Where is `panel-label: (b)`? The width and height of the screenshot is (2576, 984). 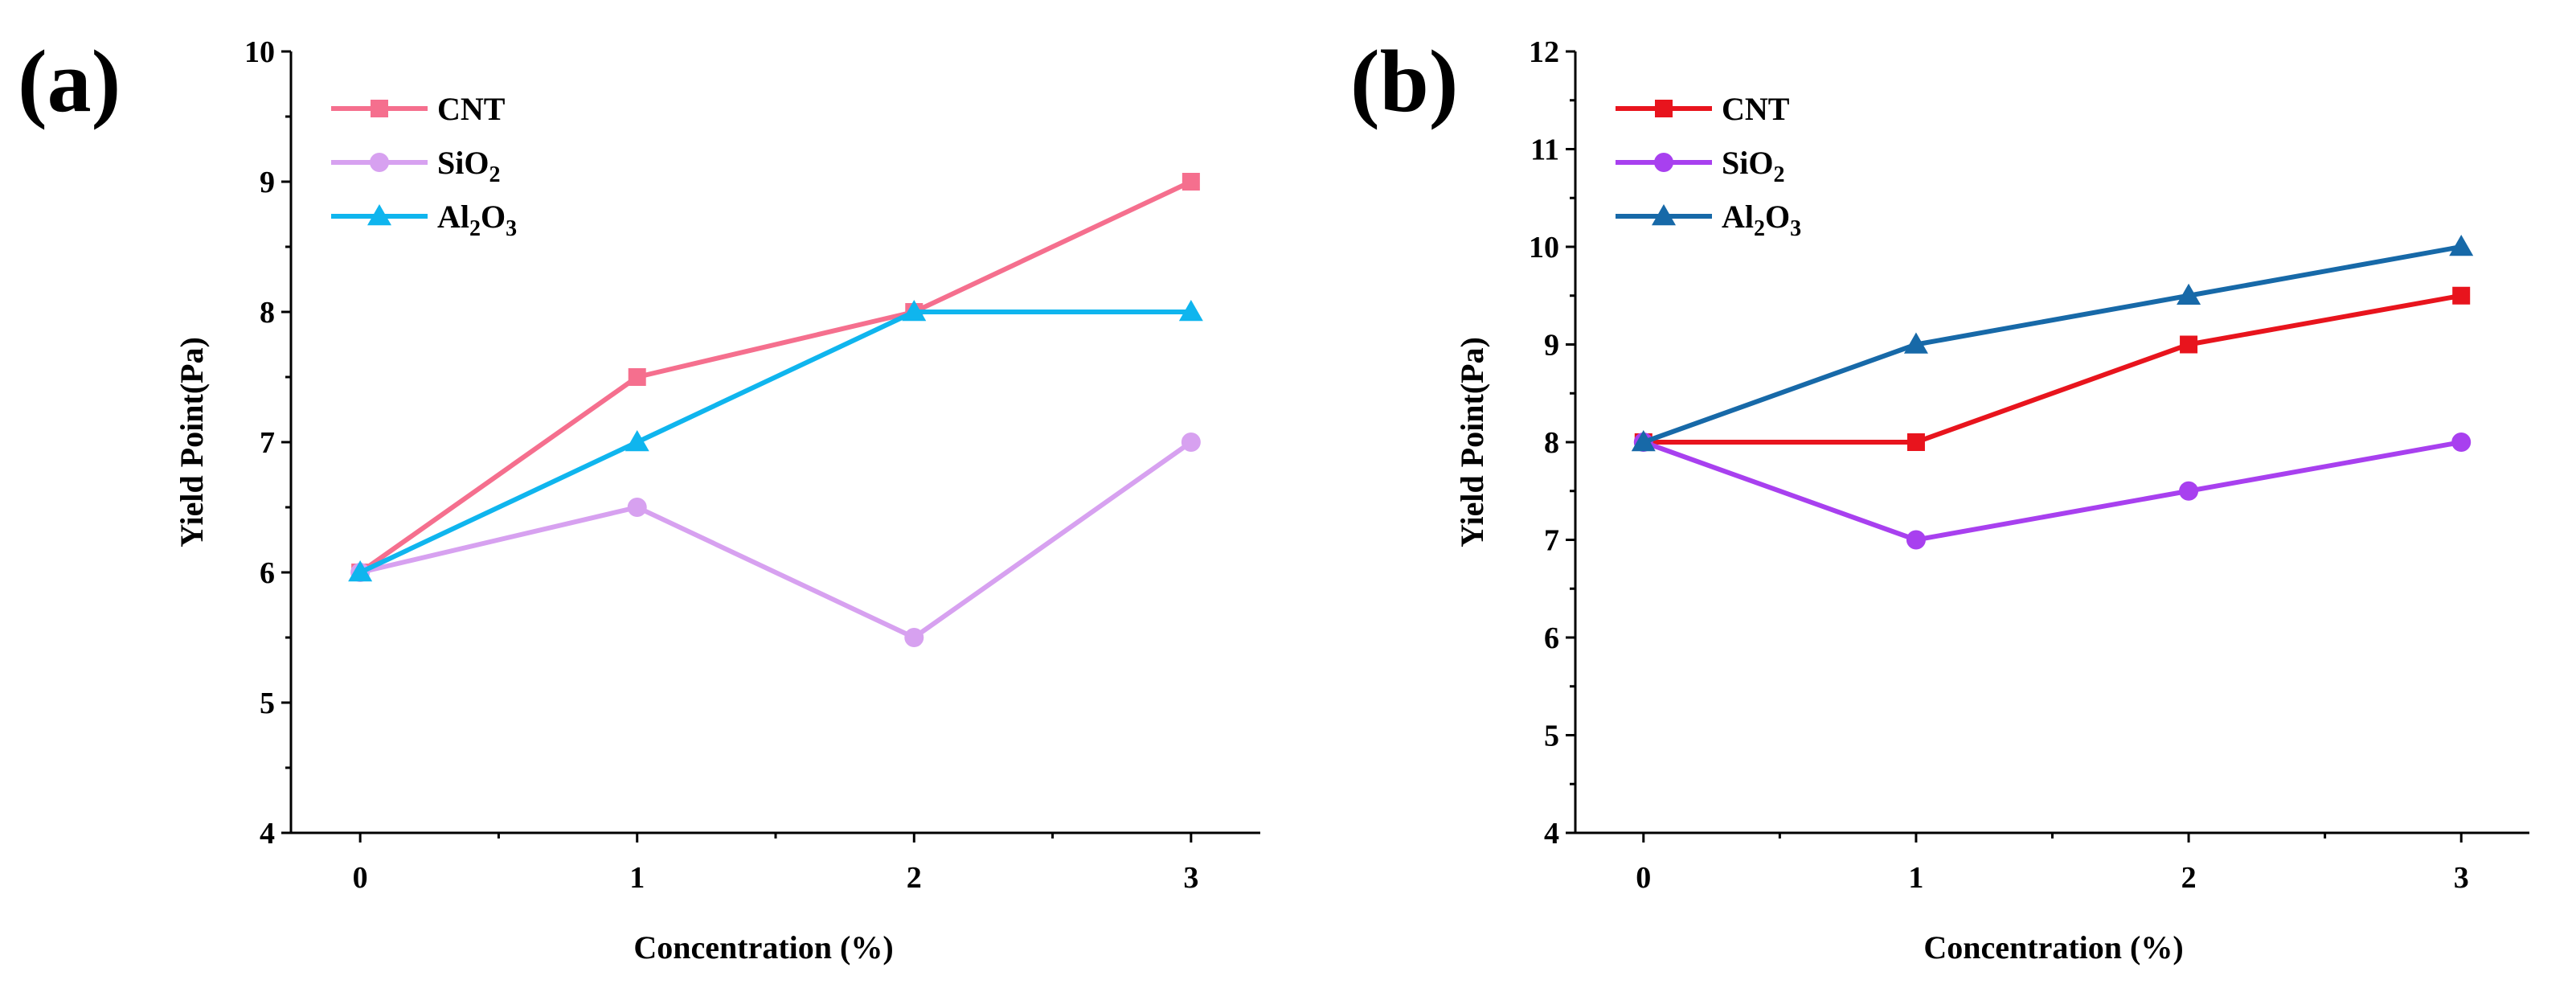
panel-label: (b) is located at coordinates (1404, 81).